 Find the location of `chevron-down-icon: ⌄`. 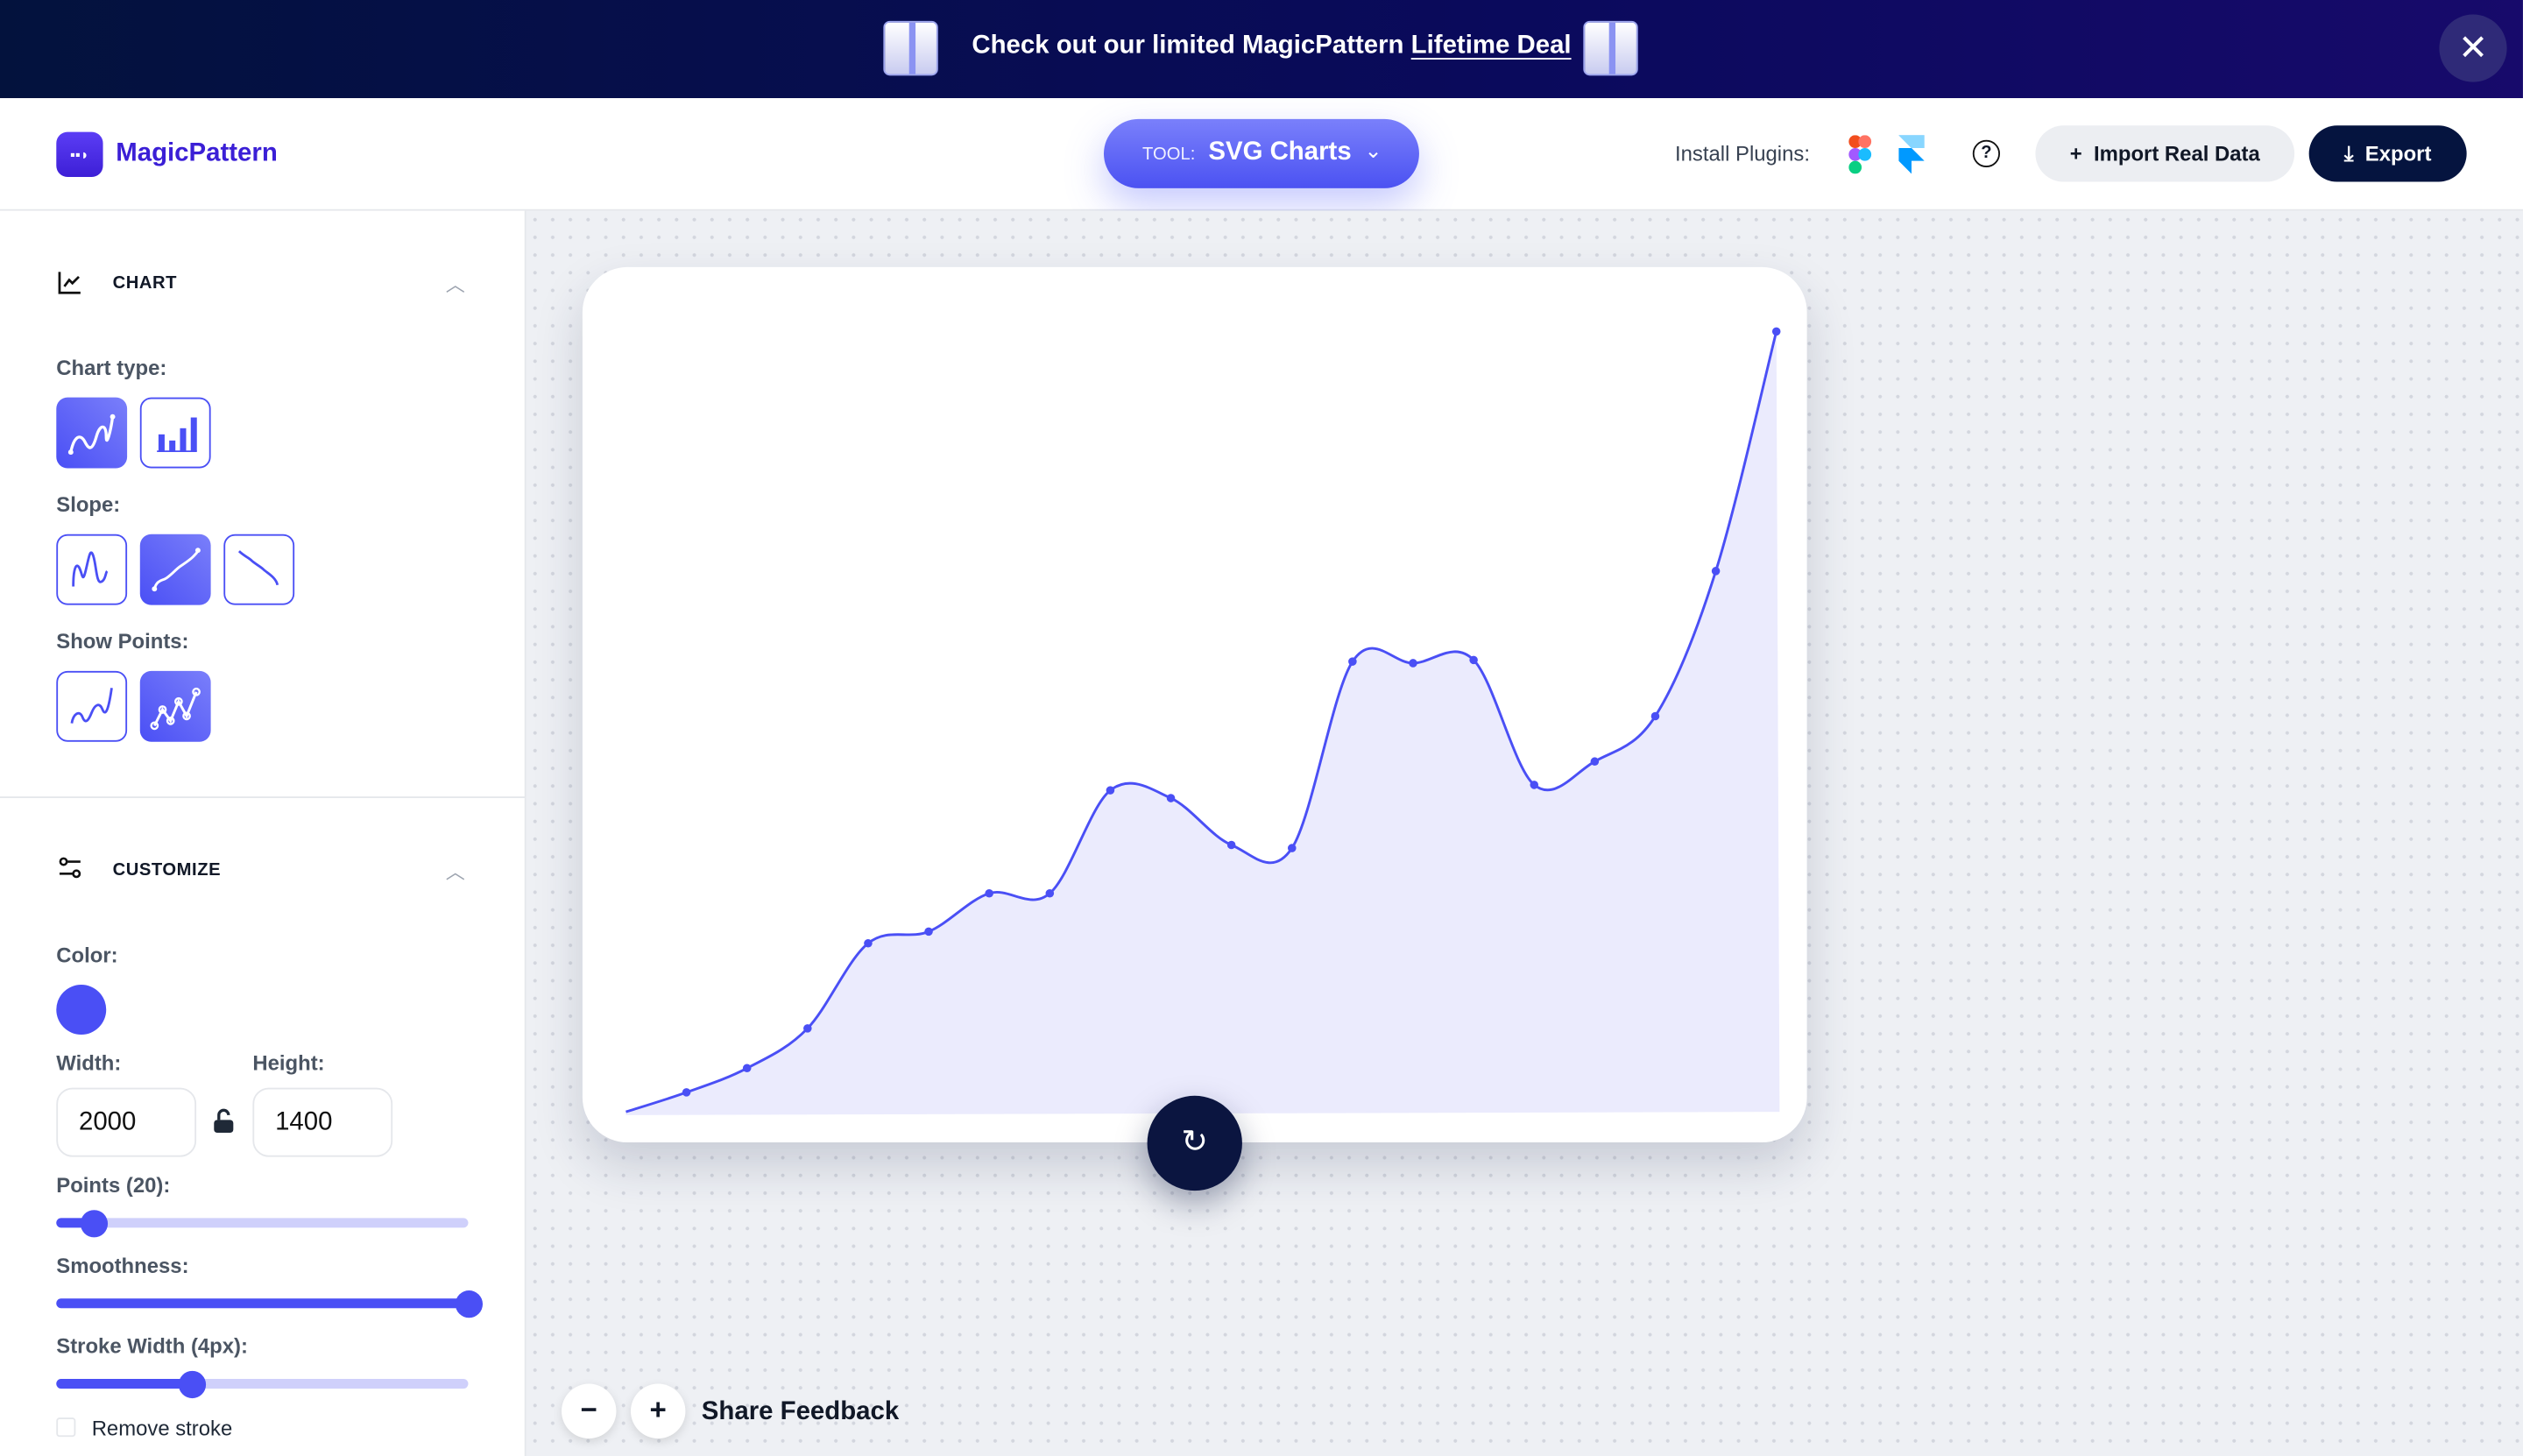

chevron-down-icon: ⌄ is located at coordinates (1373, 150).